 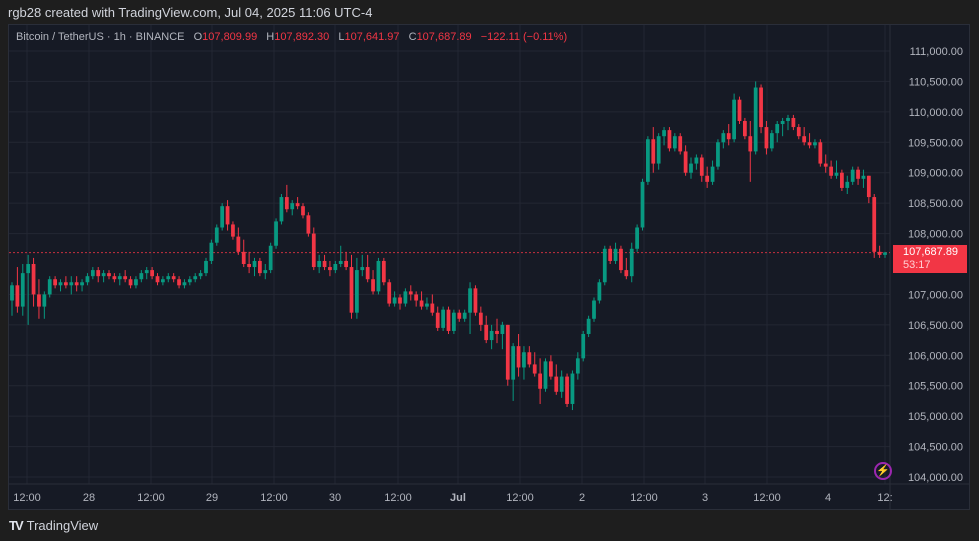 I want to click on y-tick-label: 110,000.00, so click(x=936, y=113).